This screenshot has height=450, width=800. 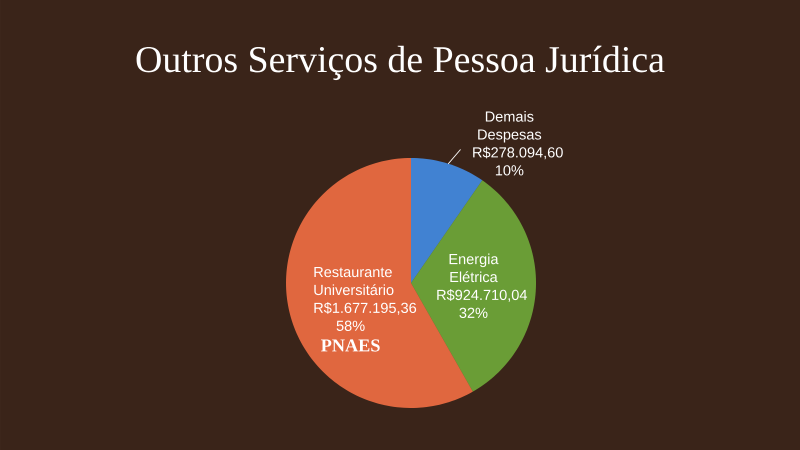 I want to click on chart-title: Outros Serviços de Pessoa Jurídica, so click(x=400, y=63).